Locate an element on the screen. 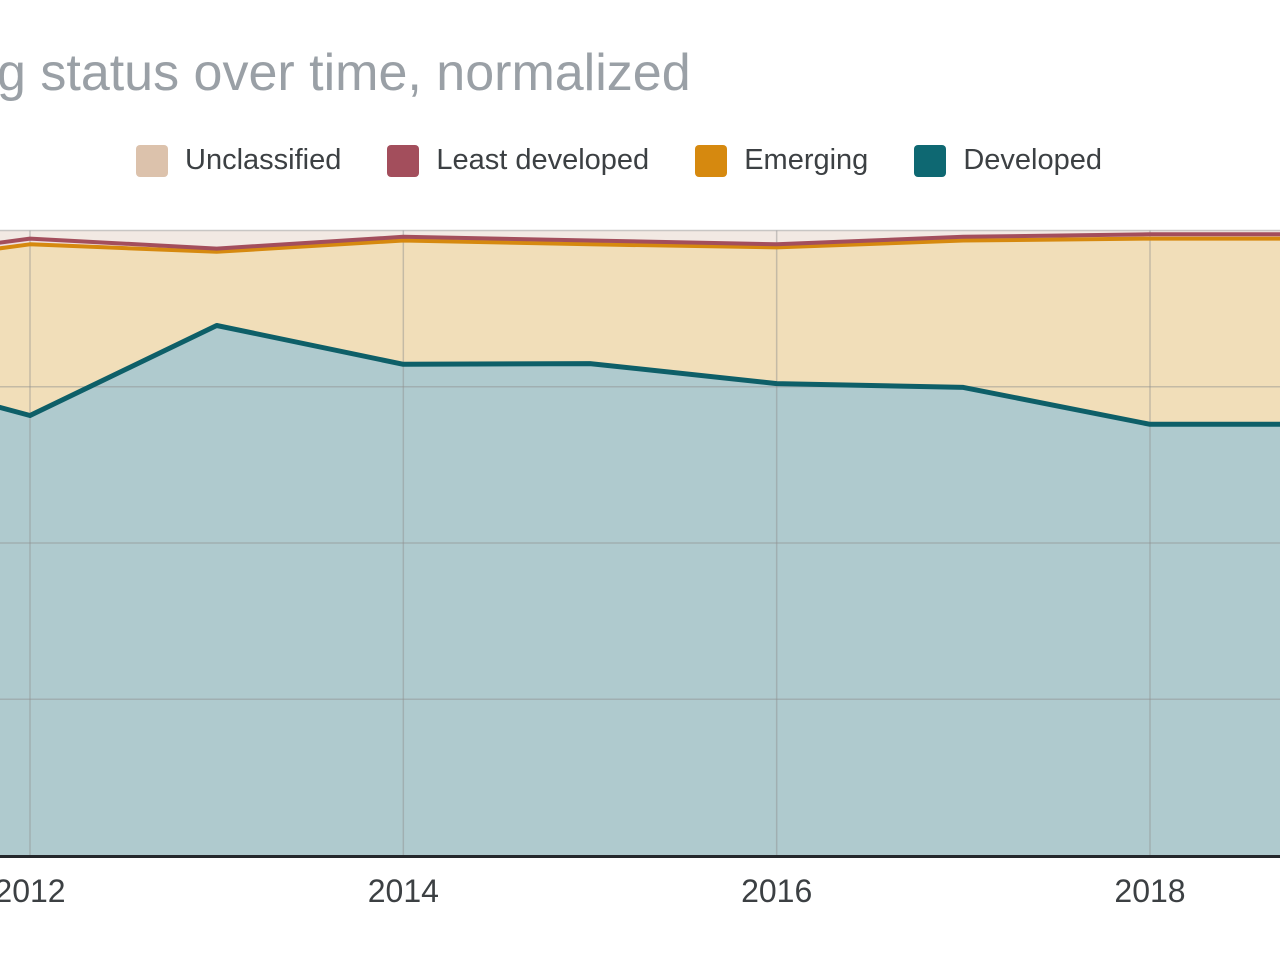  legend-label: Emerging is located at coordinates (806, 160).